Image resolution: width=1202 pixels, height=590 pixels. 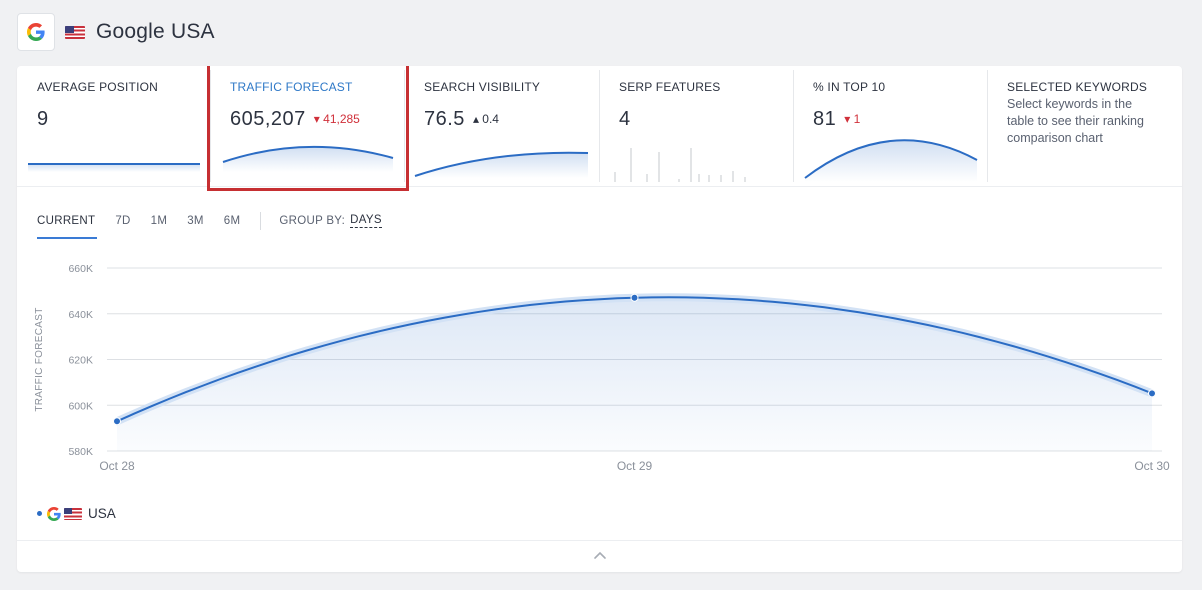 What do you see at coordinates (67, 227) in the screenshot?
I see `tab-current: CURRENT` at bounding box center [67, 227].